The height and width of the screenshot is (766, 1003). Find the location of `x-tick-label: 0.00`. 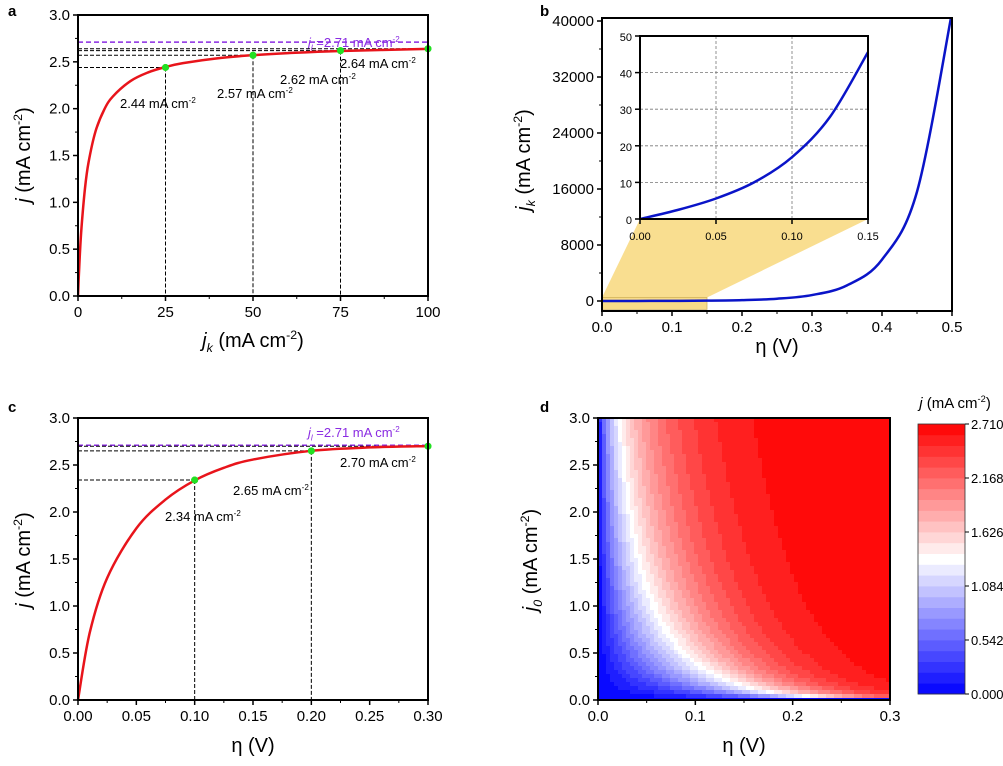

x-tick-label: 0.00 is located at coordinates (77, 716).